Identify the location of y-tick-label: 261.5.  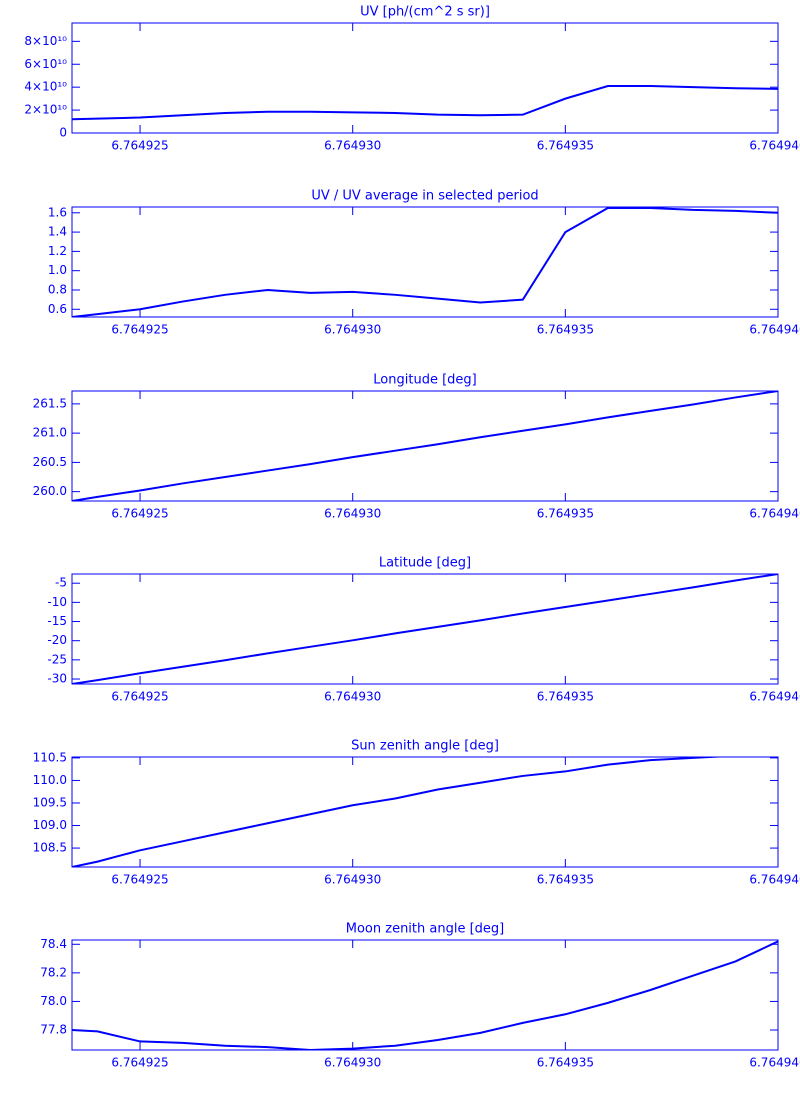
(50, 403).